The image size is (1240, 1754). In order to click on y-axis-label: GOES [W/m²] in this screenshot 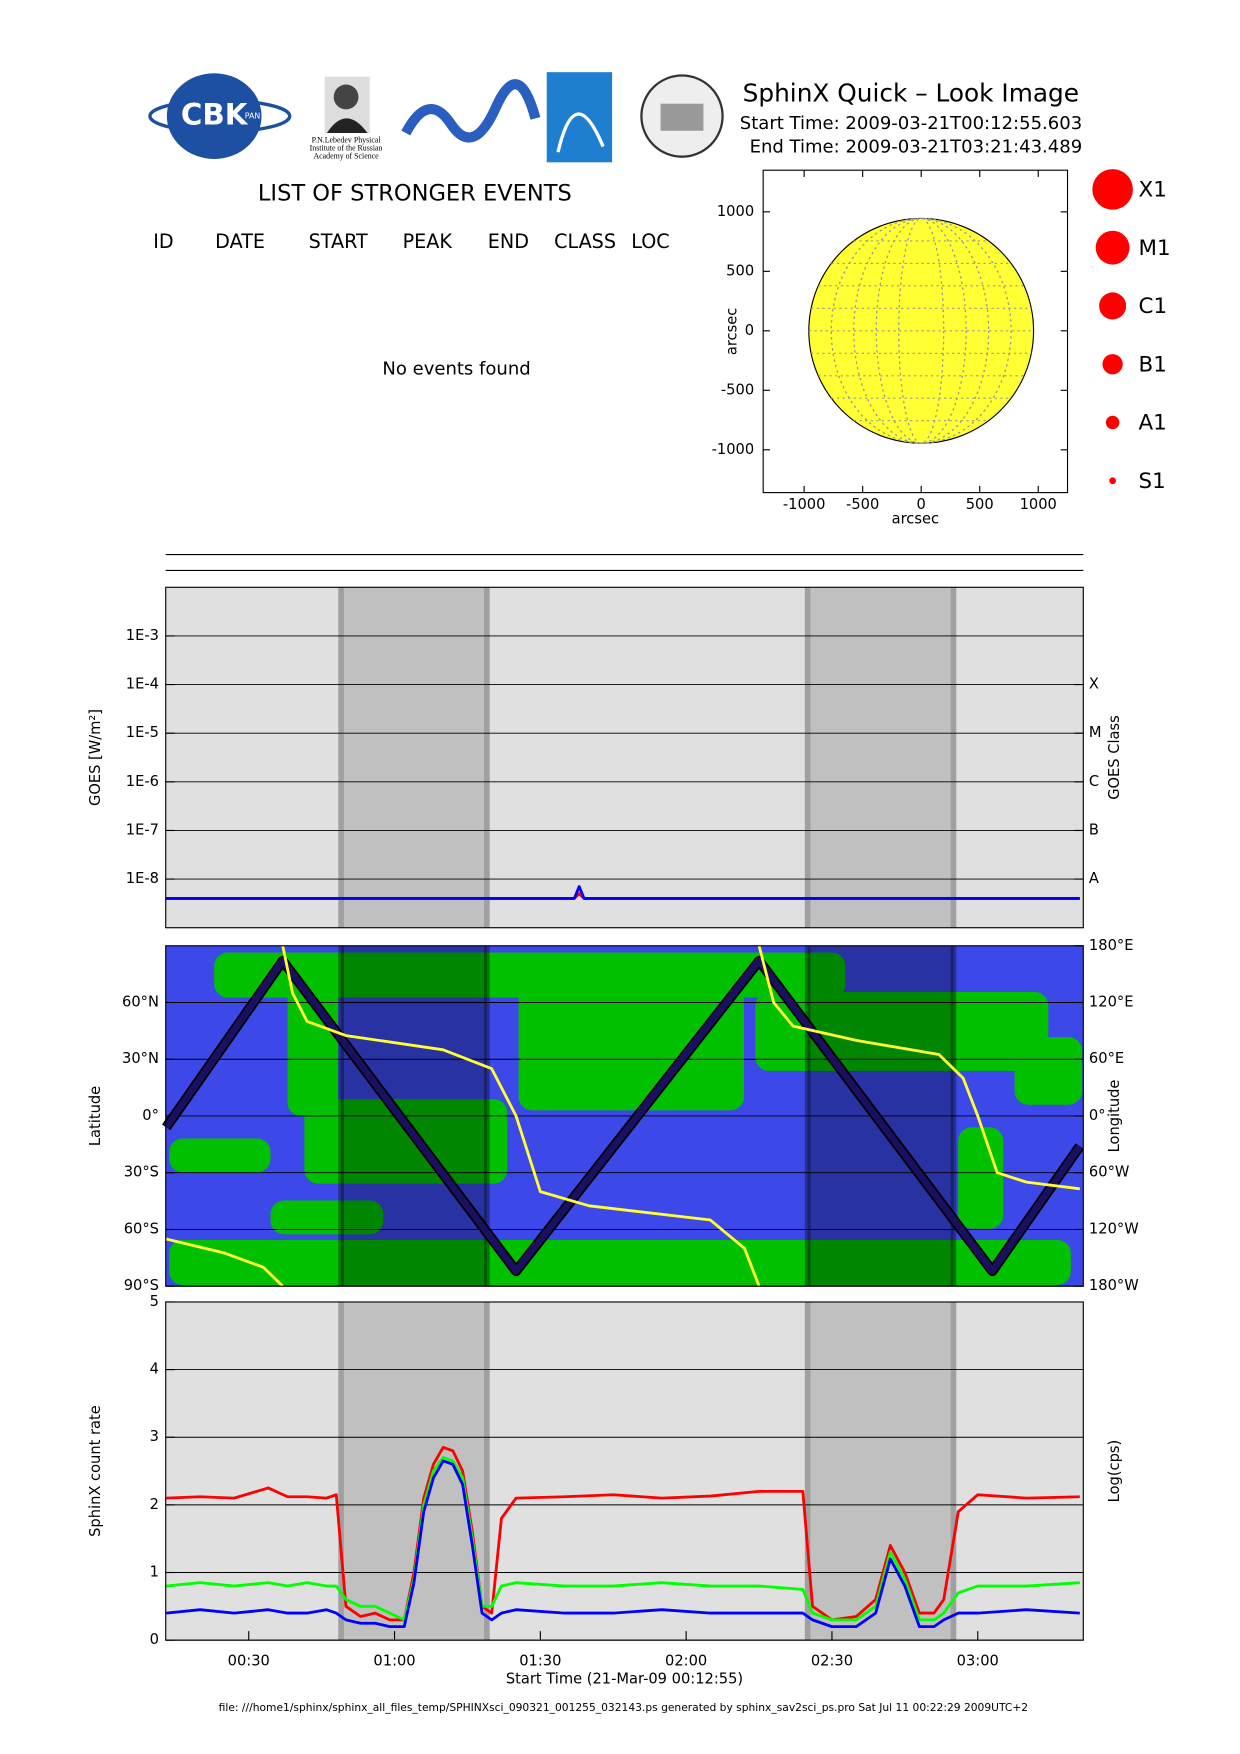, I will do `click(95, 757)`.